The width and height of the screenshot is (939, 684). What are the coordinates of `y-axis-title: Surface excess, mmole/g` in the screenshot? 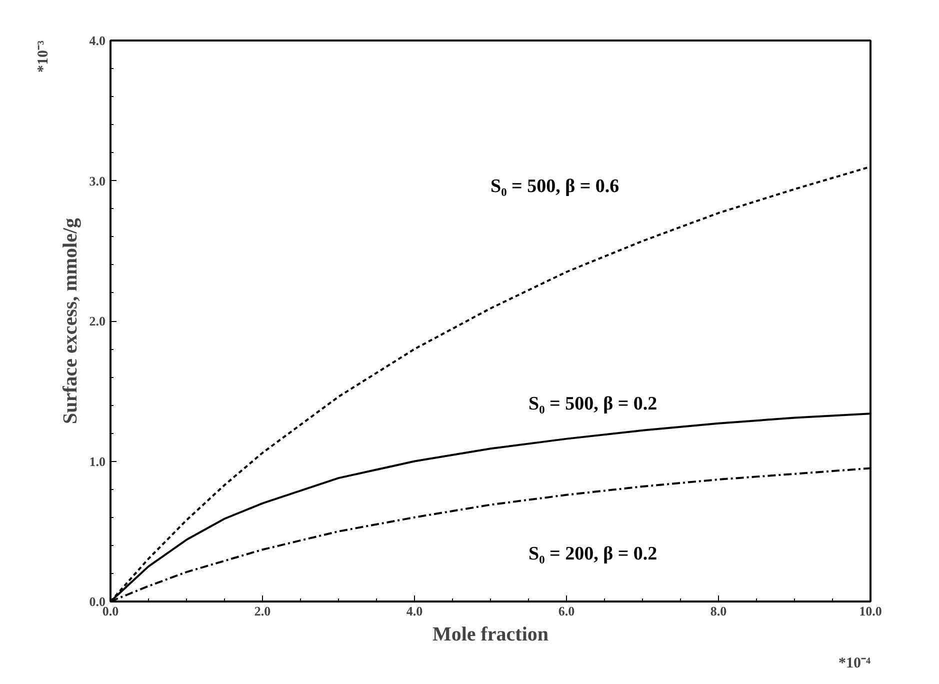 It's located at (70, 321).